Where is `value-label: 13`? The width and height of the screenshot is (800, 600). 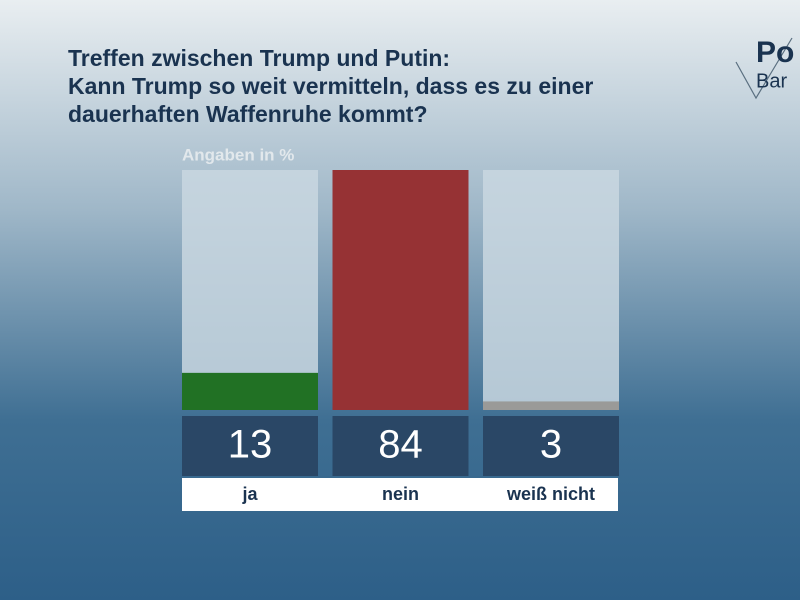
value-label: 13 is located at coordinates (250, 445).